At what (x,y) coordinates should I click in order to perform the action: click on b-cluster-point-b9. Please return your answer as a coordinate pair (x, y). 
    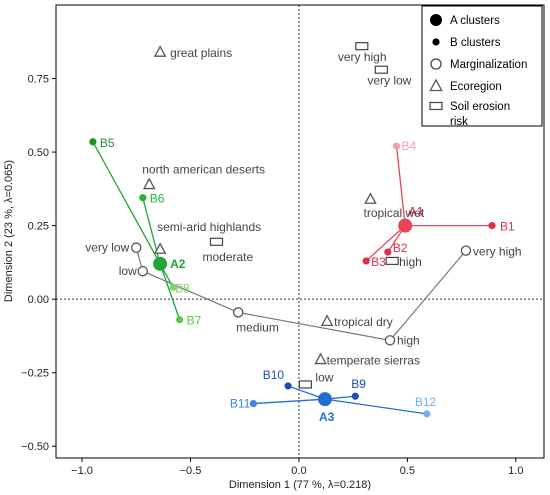
    Looking at the image, I should click on (355, 396).